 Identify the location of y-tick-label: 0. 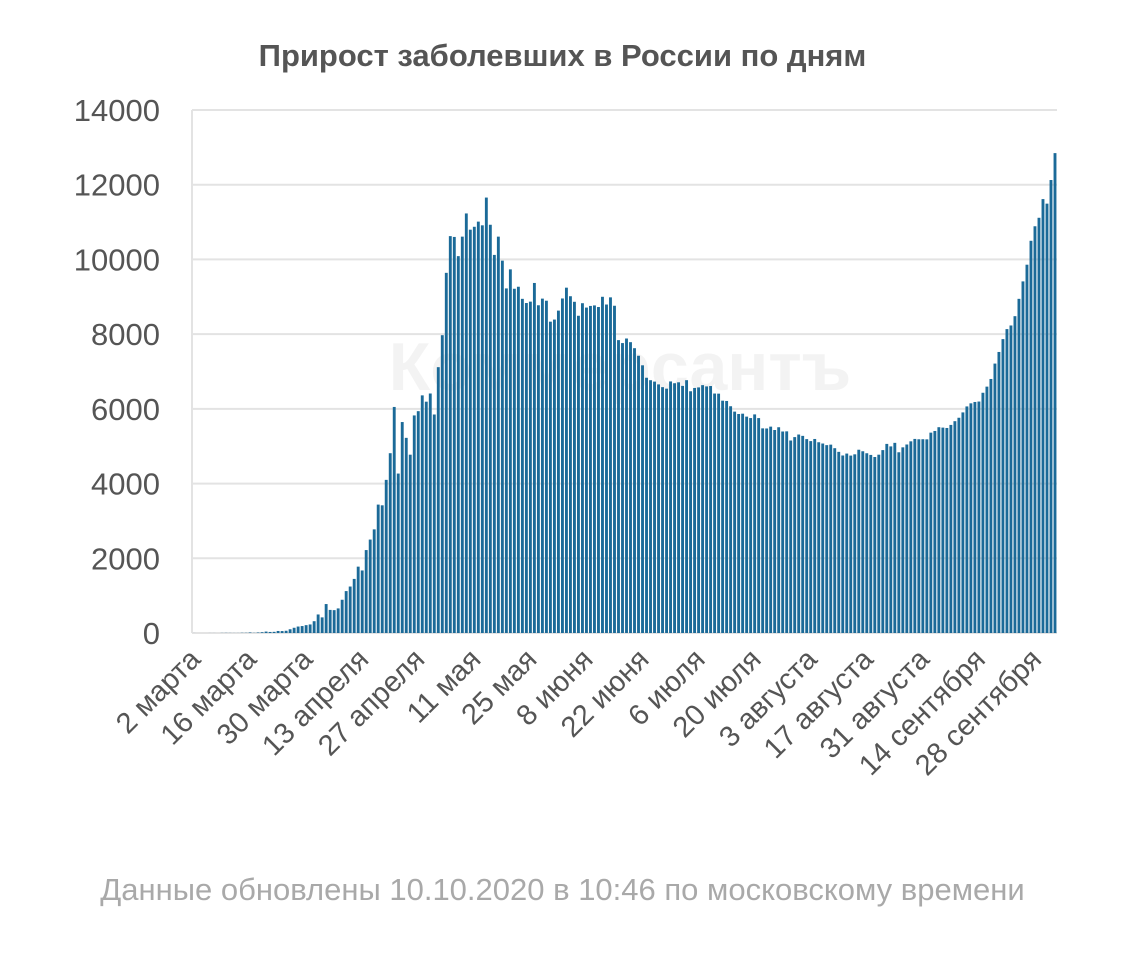
(151, 633).